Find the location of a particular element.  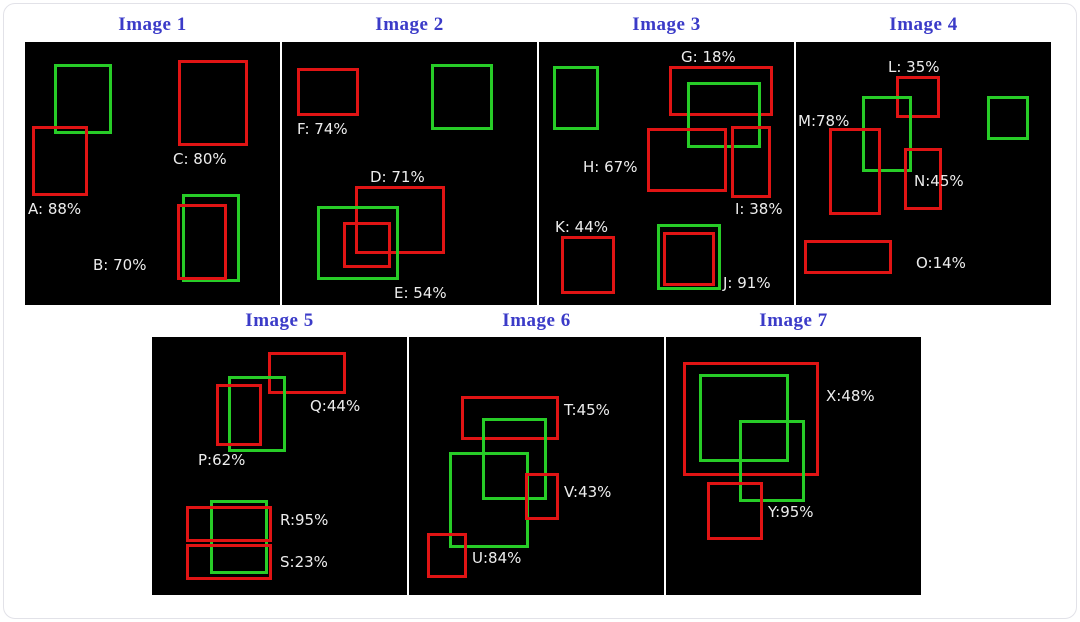

panel-image-1: A: 88% C: 80% B: 70% is located at coordinates (152, 173).